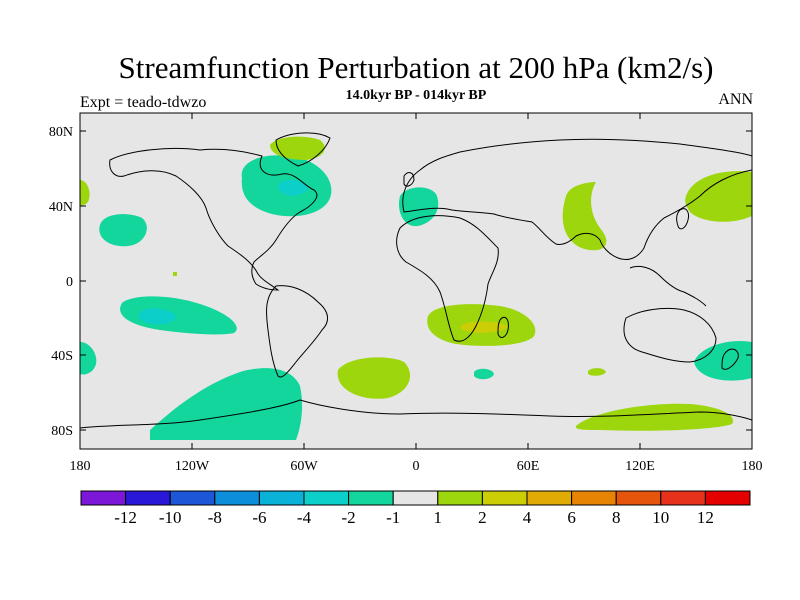 The height and width of the screenshot is (600, 800). I want to click on coast-greenland, so click(303, 149).